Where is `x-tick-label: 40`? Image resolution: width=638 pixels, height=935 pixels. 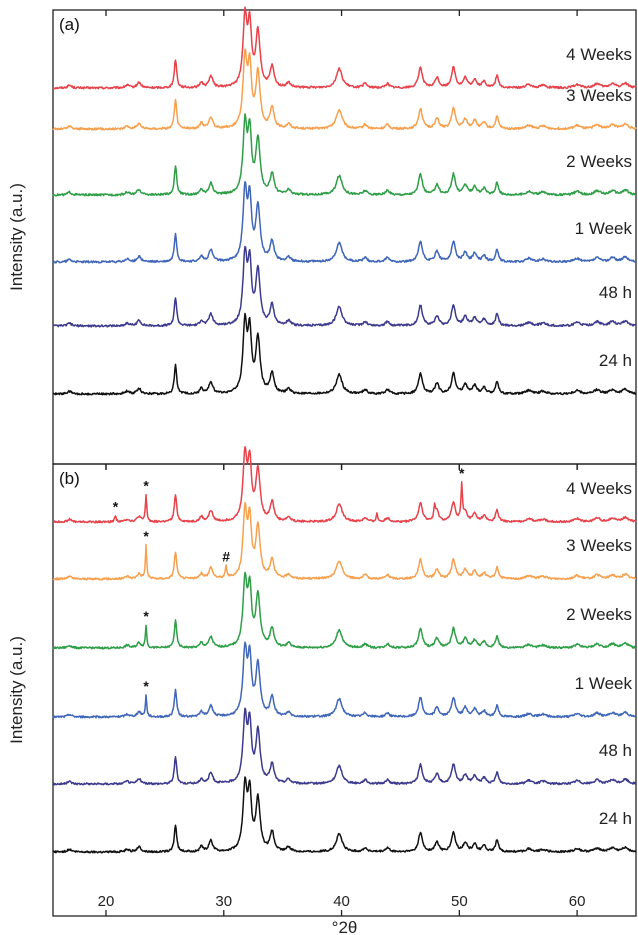 x-tick-label: 40 is located at coordinates (341, 901).